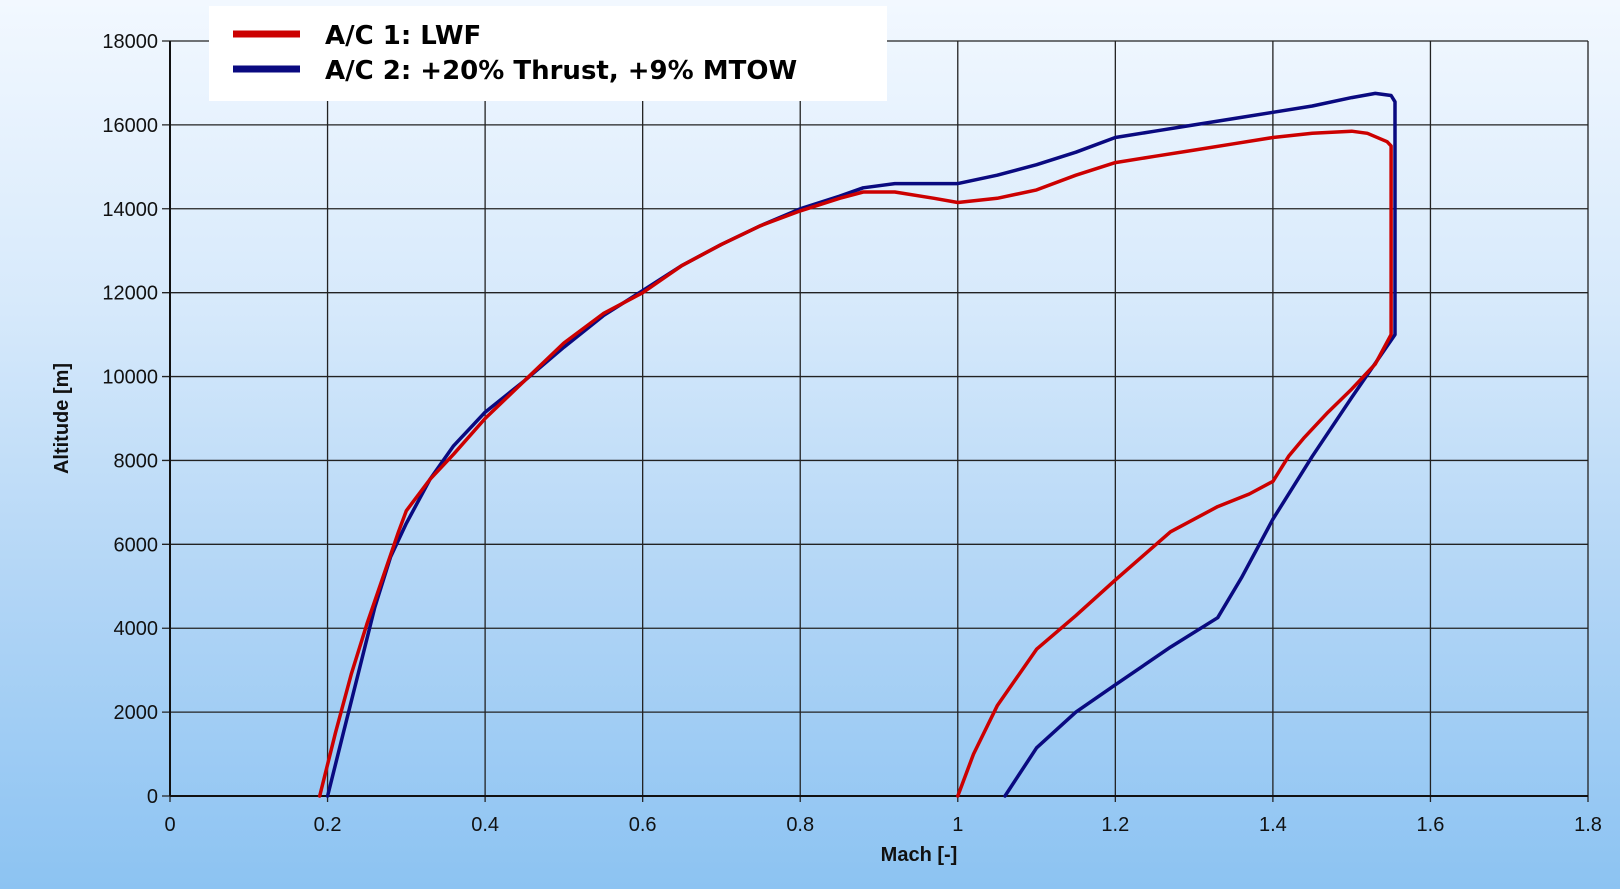  Describe the element at coordinates (136, 713) in the screenshot. I see `y-tick-label: 2000` at that location.